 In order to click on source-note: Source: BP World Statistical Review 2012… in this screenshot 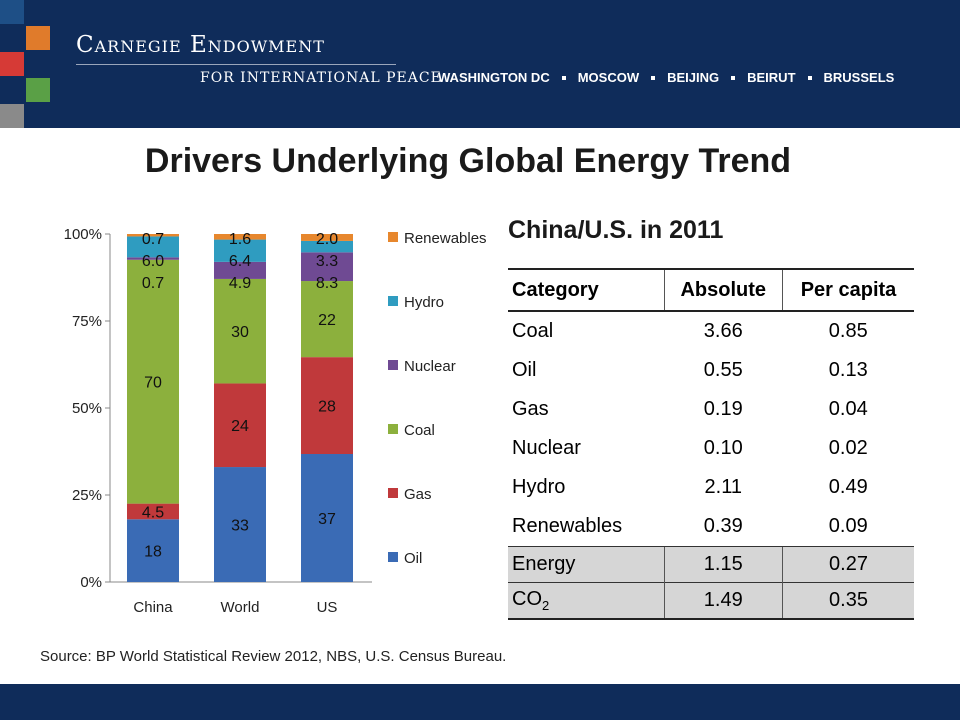, I will do `click(273, 656)`.